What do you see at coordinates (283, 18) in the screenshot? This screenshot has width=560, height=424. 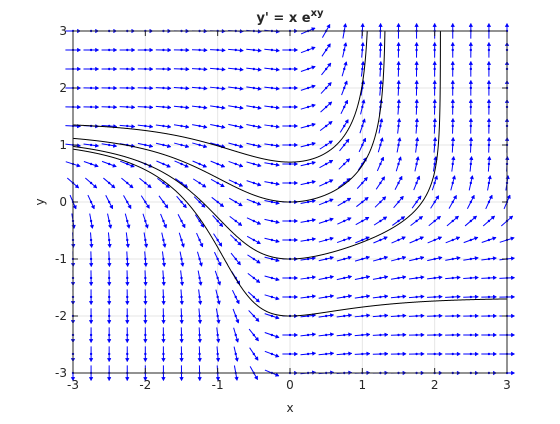 I see `chart-title-base: y' = x e` at bounding box center [283, 18].